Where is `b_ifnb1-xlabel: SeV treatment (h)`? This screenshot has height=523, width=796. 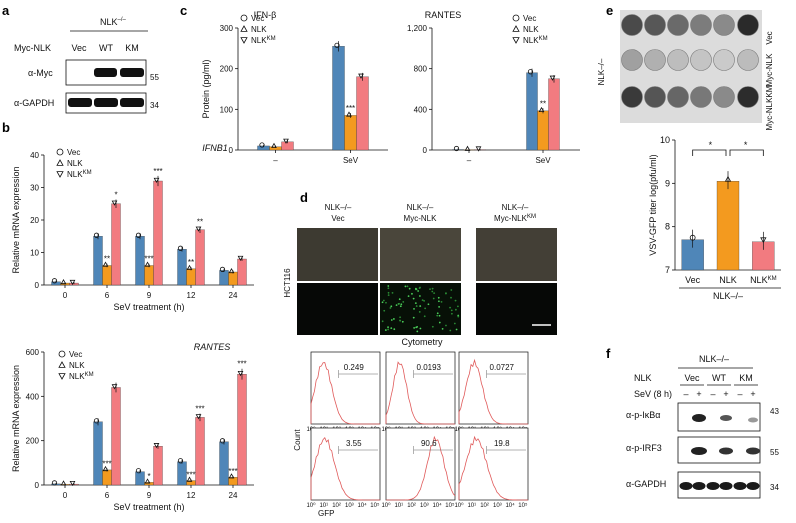 b_ifnb1-xlabel: SeV treatment (h) is located at coordinates (148, 307).